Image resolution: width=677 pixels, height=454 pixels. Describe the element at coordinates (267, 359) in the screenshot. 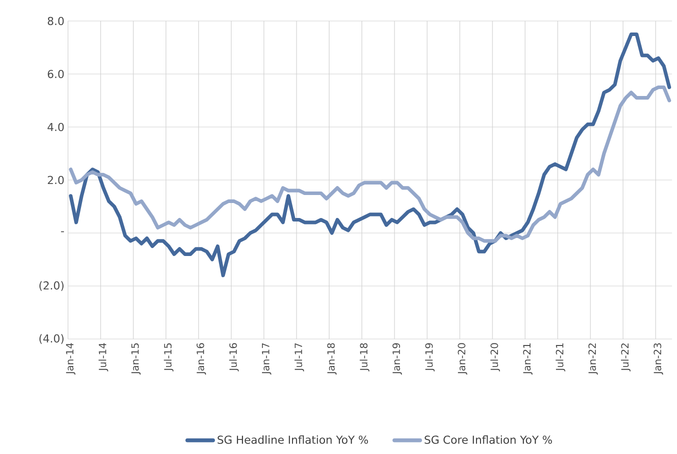

I see `x-tick-label: Jan-17` at that location.